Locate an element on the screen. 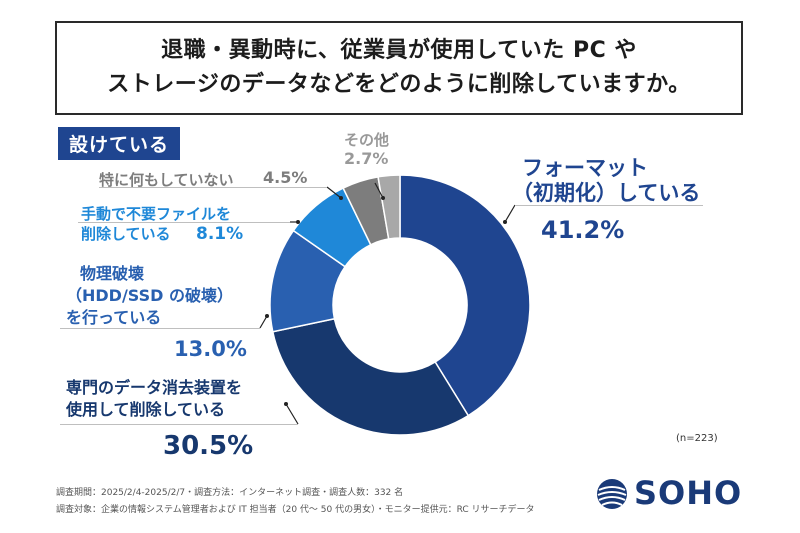 This screenshot has width=800, height=533. arrow-manual-tip is located at coordinates (298, 222).